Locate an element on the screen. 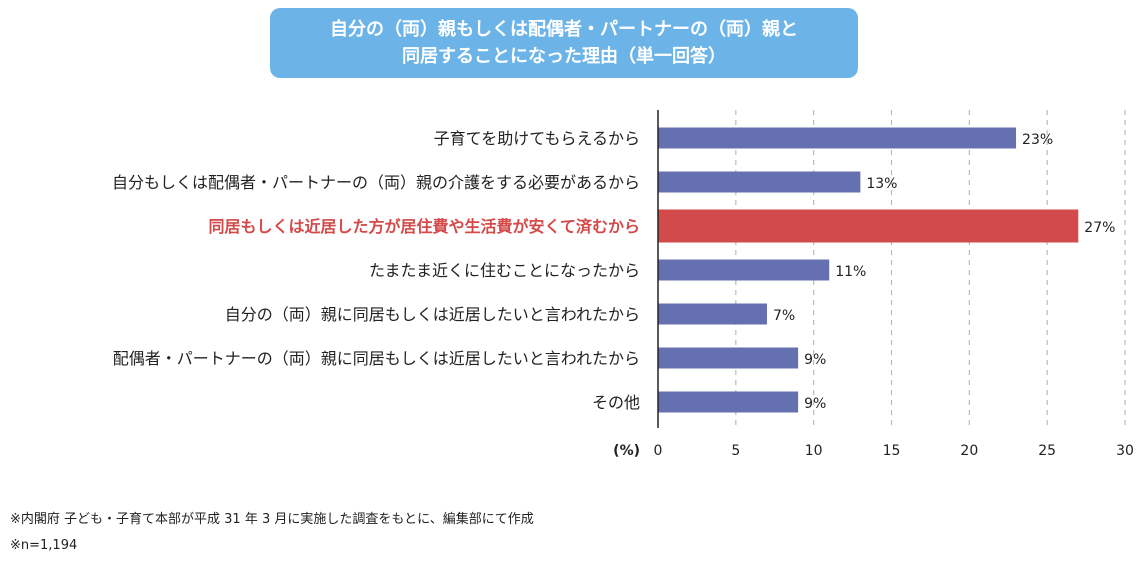 The image size is (1146, 564). x-tick-label: 0 is located at coordinates (658, 451).